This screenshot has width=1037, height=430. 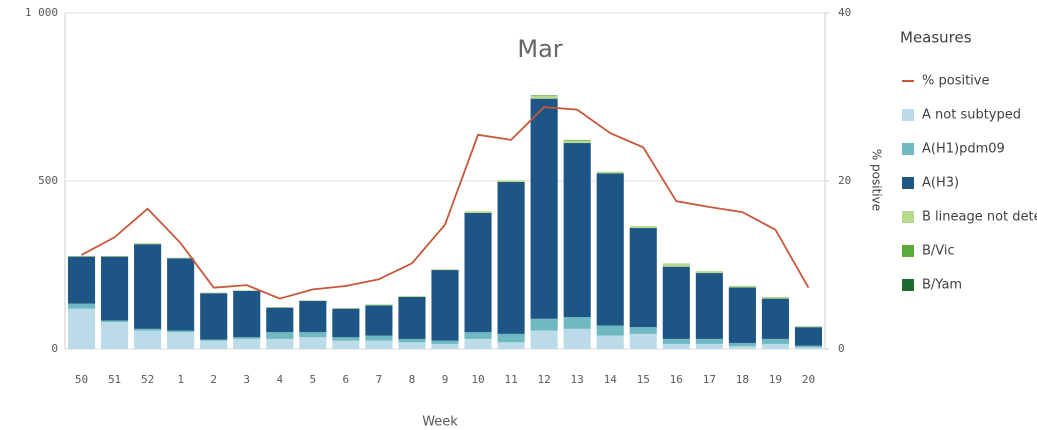 What do you see at coordinates (445, 379) in the screenshot?
I see `x-tick-label: 9` at bounding box center [445, 379].